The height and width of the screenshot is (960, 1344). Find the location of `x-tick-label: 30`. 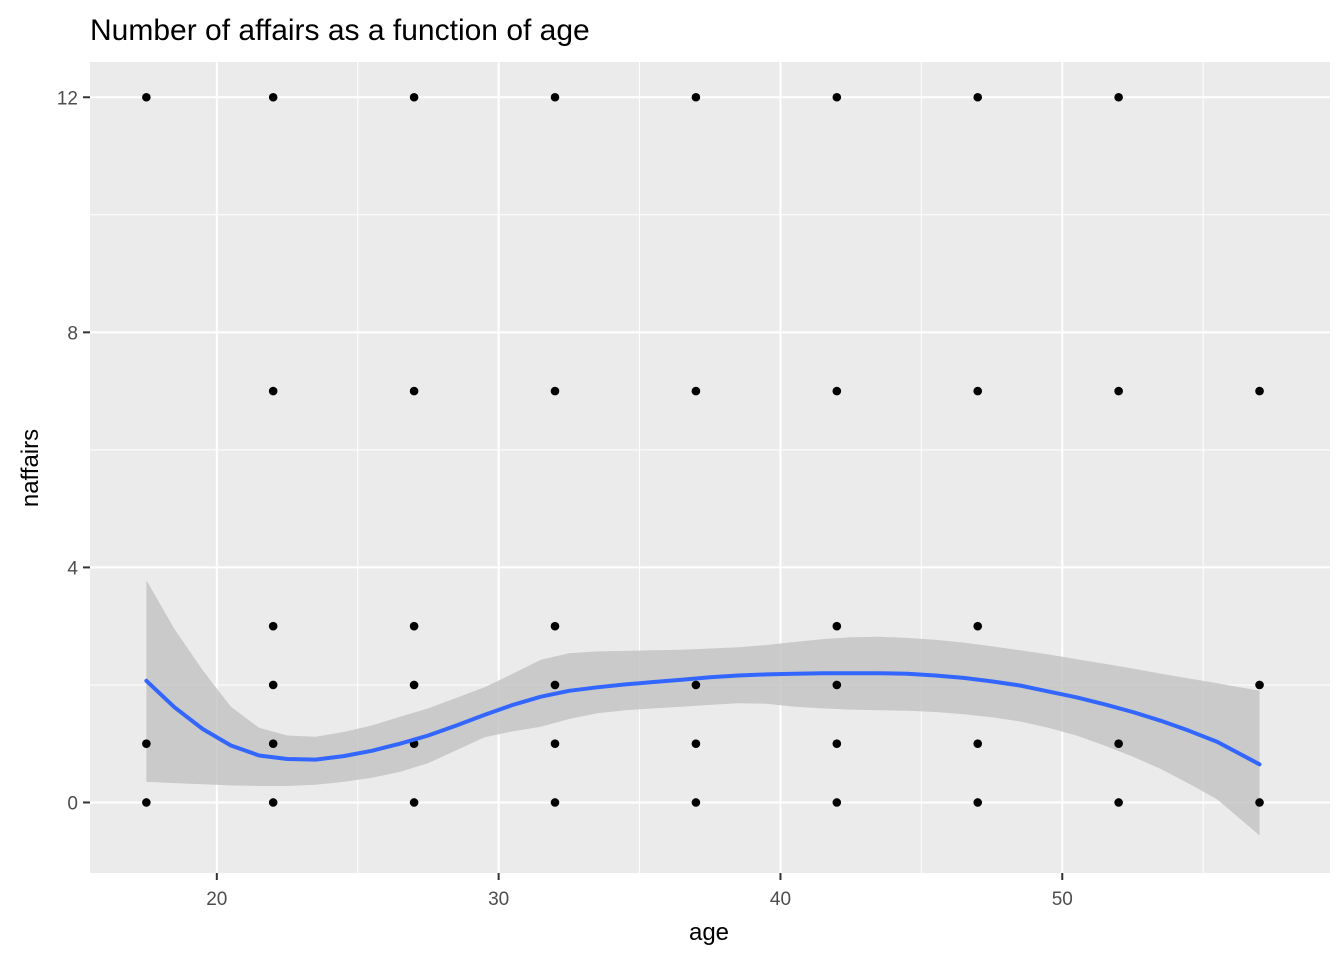

x-tick-label: 30 is located at coordinates (498, 899).